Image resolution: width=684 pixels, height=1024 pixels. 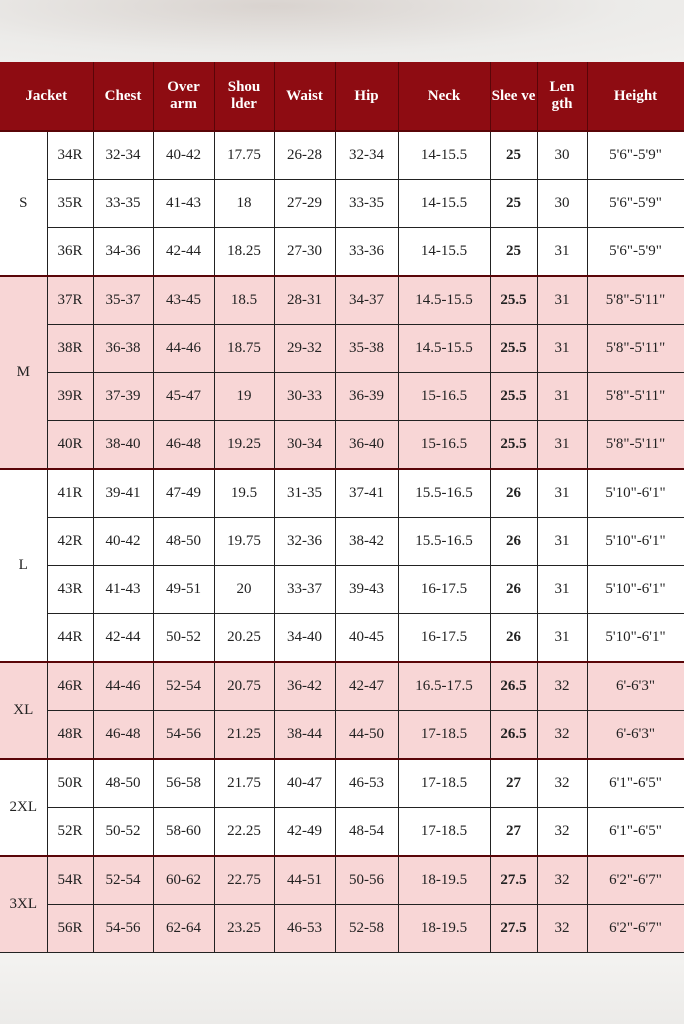 What do you see at coordinates (244, 589) in the screenshot?
I see `cell-shoulder: 20` at bounding box center [244, 589].